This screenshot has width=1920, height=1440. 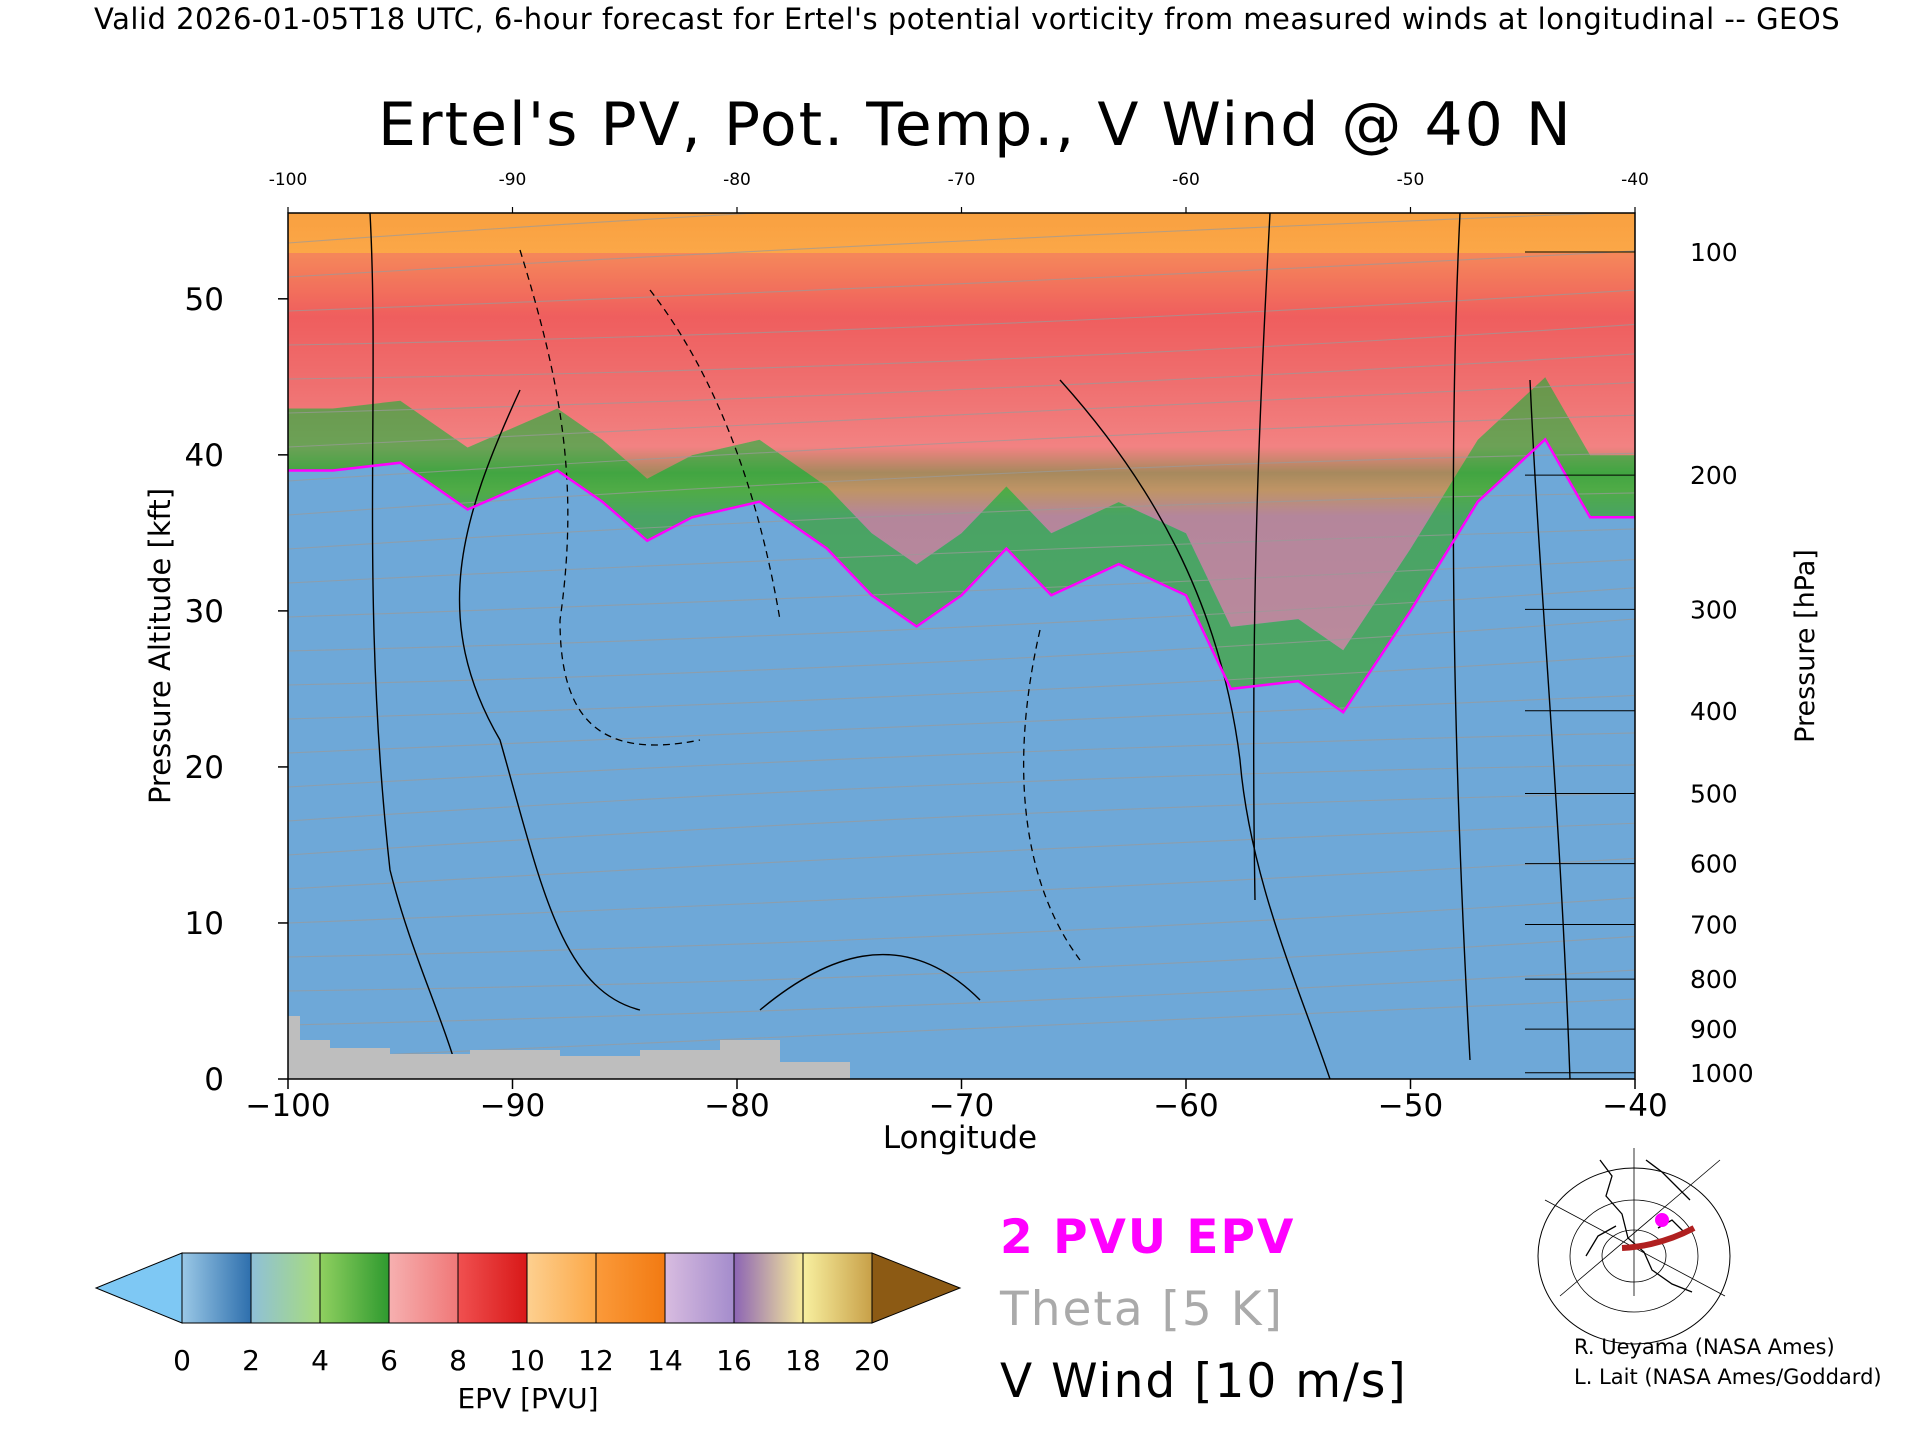 I want to click on colorbar-tick-label: 2, so click(x=251, y=1360).